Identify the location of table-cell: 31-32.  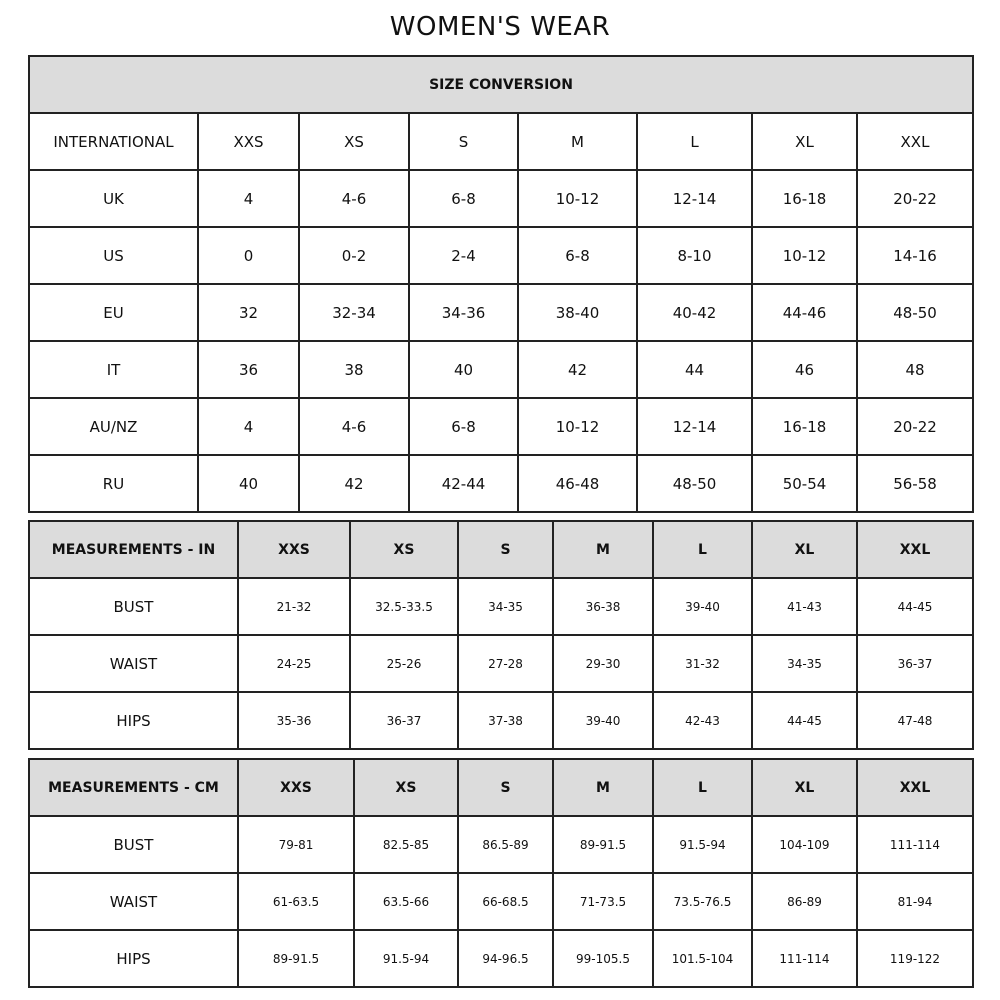
(702, 663).